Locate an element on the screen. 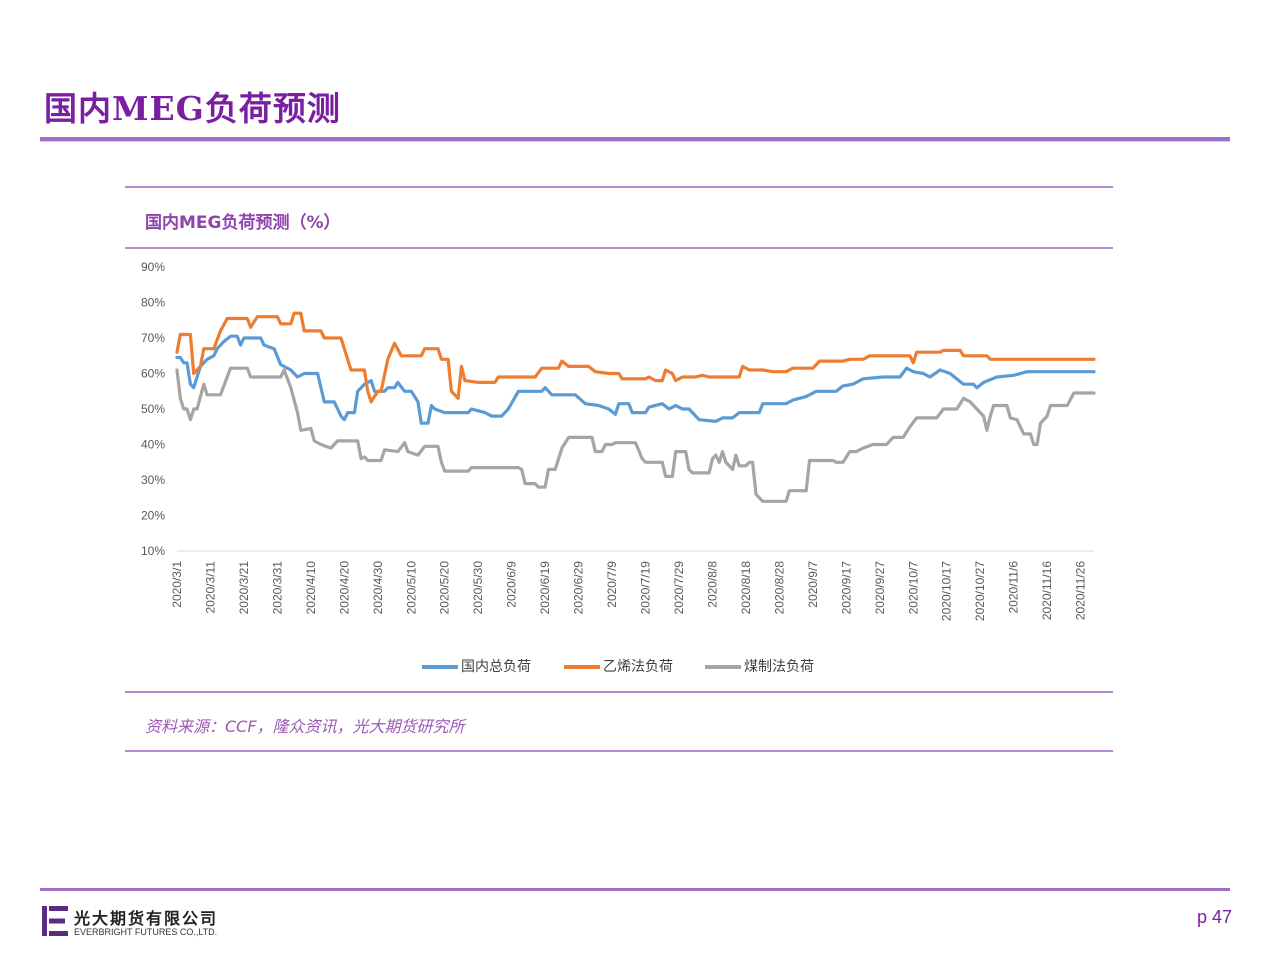  chart-bottom-rule is located at coordinates (619, 692).